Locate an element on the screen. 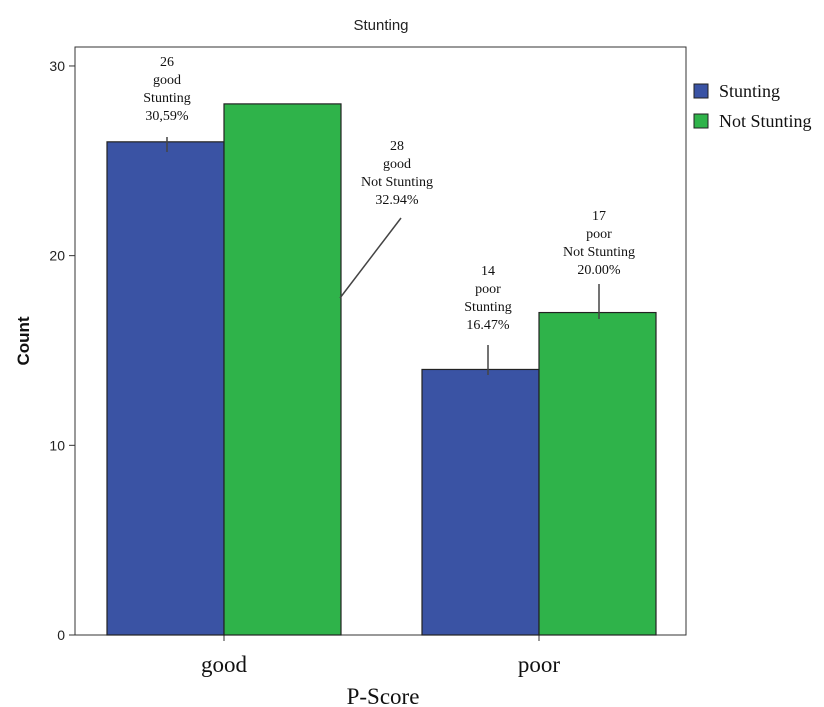  data-label-0-line-1: good is located at coordinates (167, 80).